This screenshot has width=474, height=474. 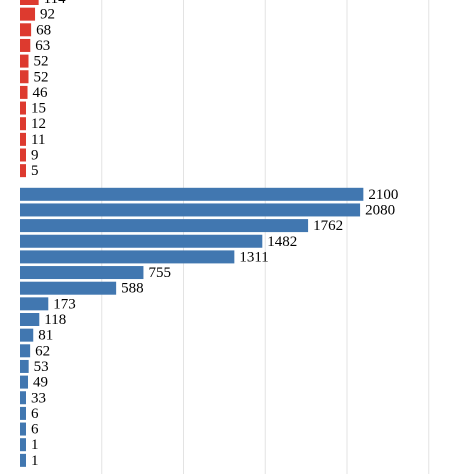 I want to click on bar-value-label: 63, so click(x=42, y=46).